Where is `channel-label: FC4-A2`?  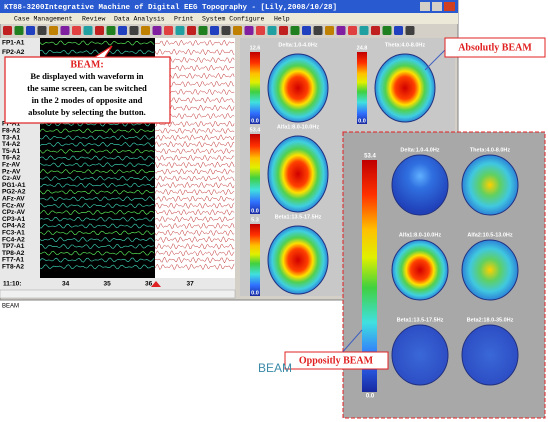 channel-label: FC4-A2 is located at coordinates (13, 239).